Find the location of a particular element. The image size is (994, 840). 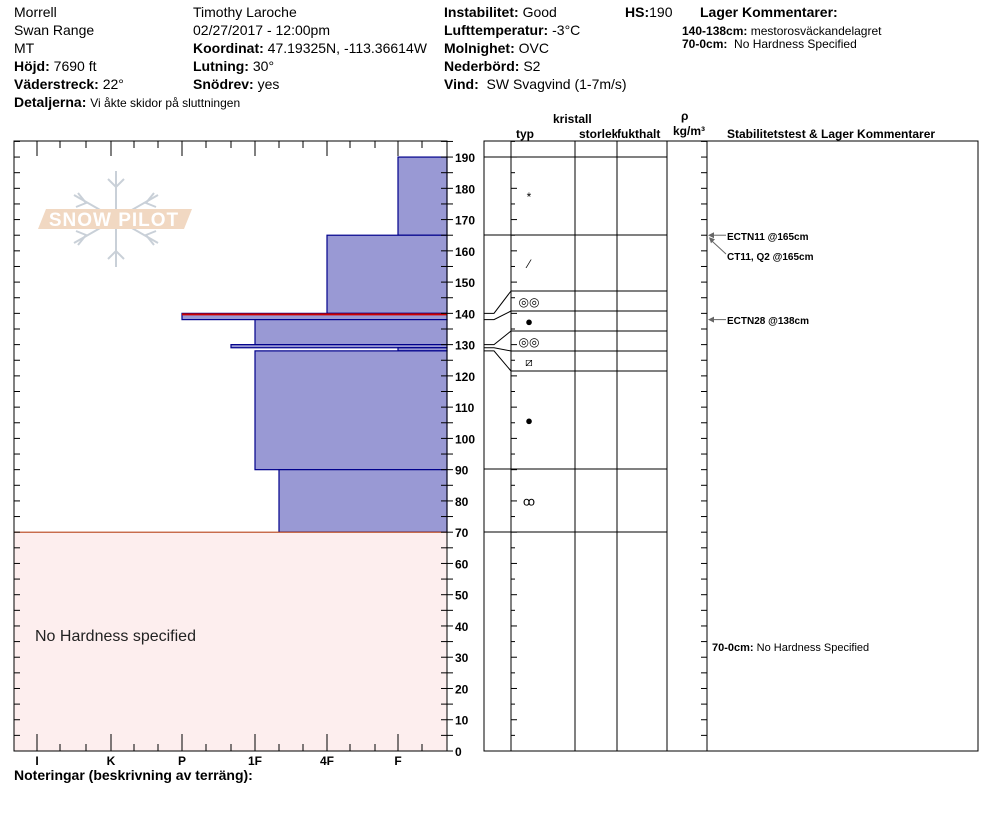

depth-label: 0 is located at coordinates (458, 752).